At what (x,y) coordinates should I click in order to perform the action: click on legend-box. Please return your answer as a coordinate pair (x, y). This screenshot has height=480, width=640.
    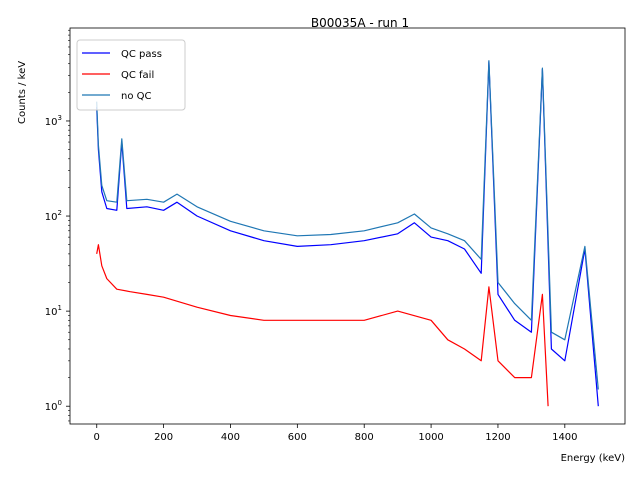
    Looking at the image, I should click on (131, 75).